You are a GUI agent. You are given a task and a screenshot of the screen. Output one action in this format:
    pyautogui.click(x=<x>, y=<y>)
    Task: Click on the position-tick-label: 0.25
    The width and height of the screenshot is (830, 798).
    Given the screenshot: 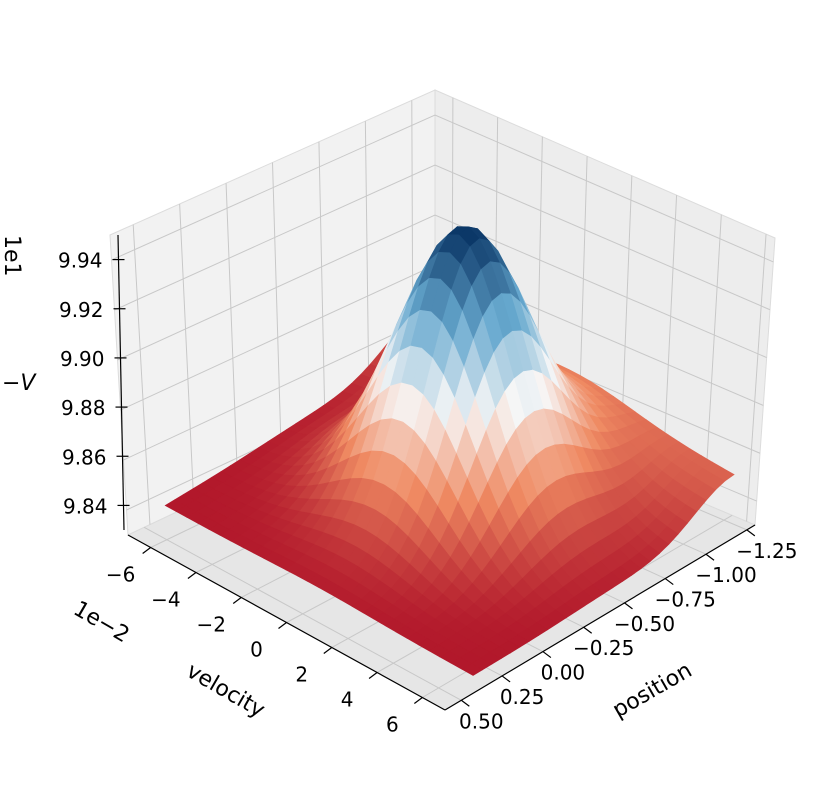 What is the action you would take?
    pyautogui.click(x=522, y=697)
    